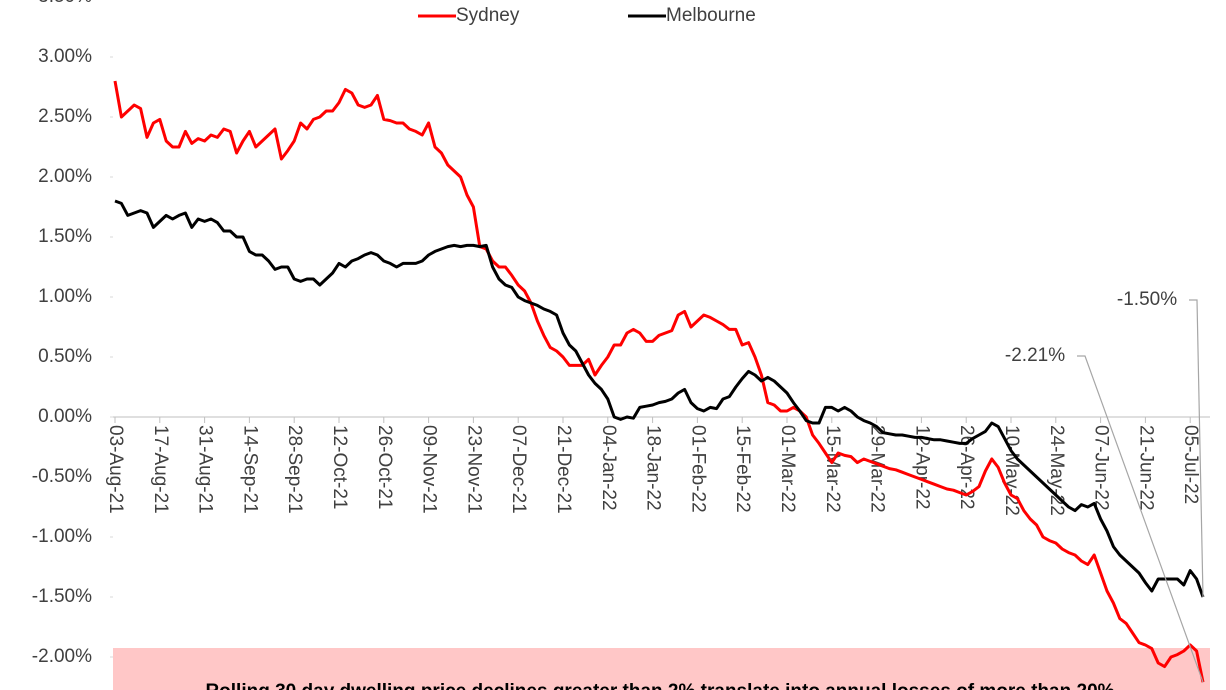 Image resolution: width=1226 pixels, height=690 pixels. Describe the element at coordinates (65, 236) in the screenshot. I see `y-tick-label: 1.50%` at that location.